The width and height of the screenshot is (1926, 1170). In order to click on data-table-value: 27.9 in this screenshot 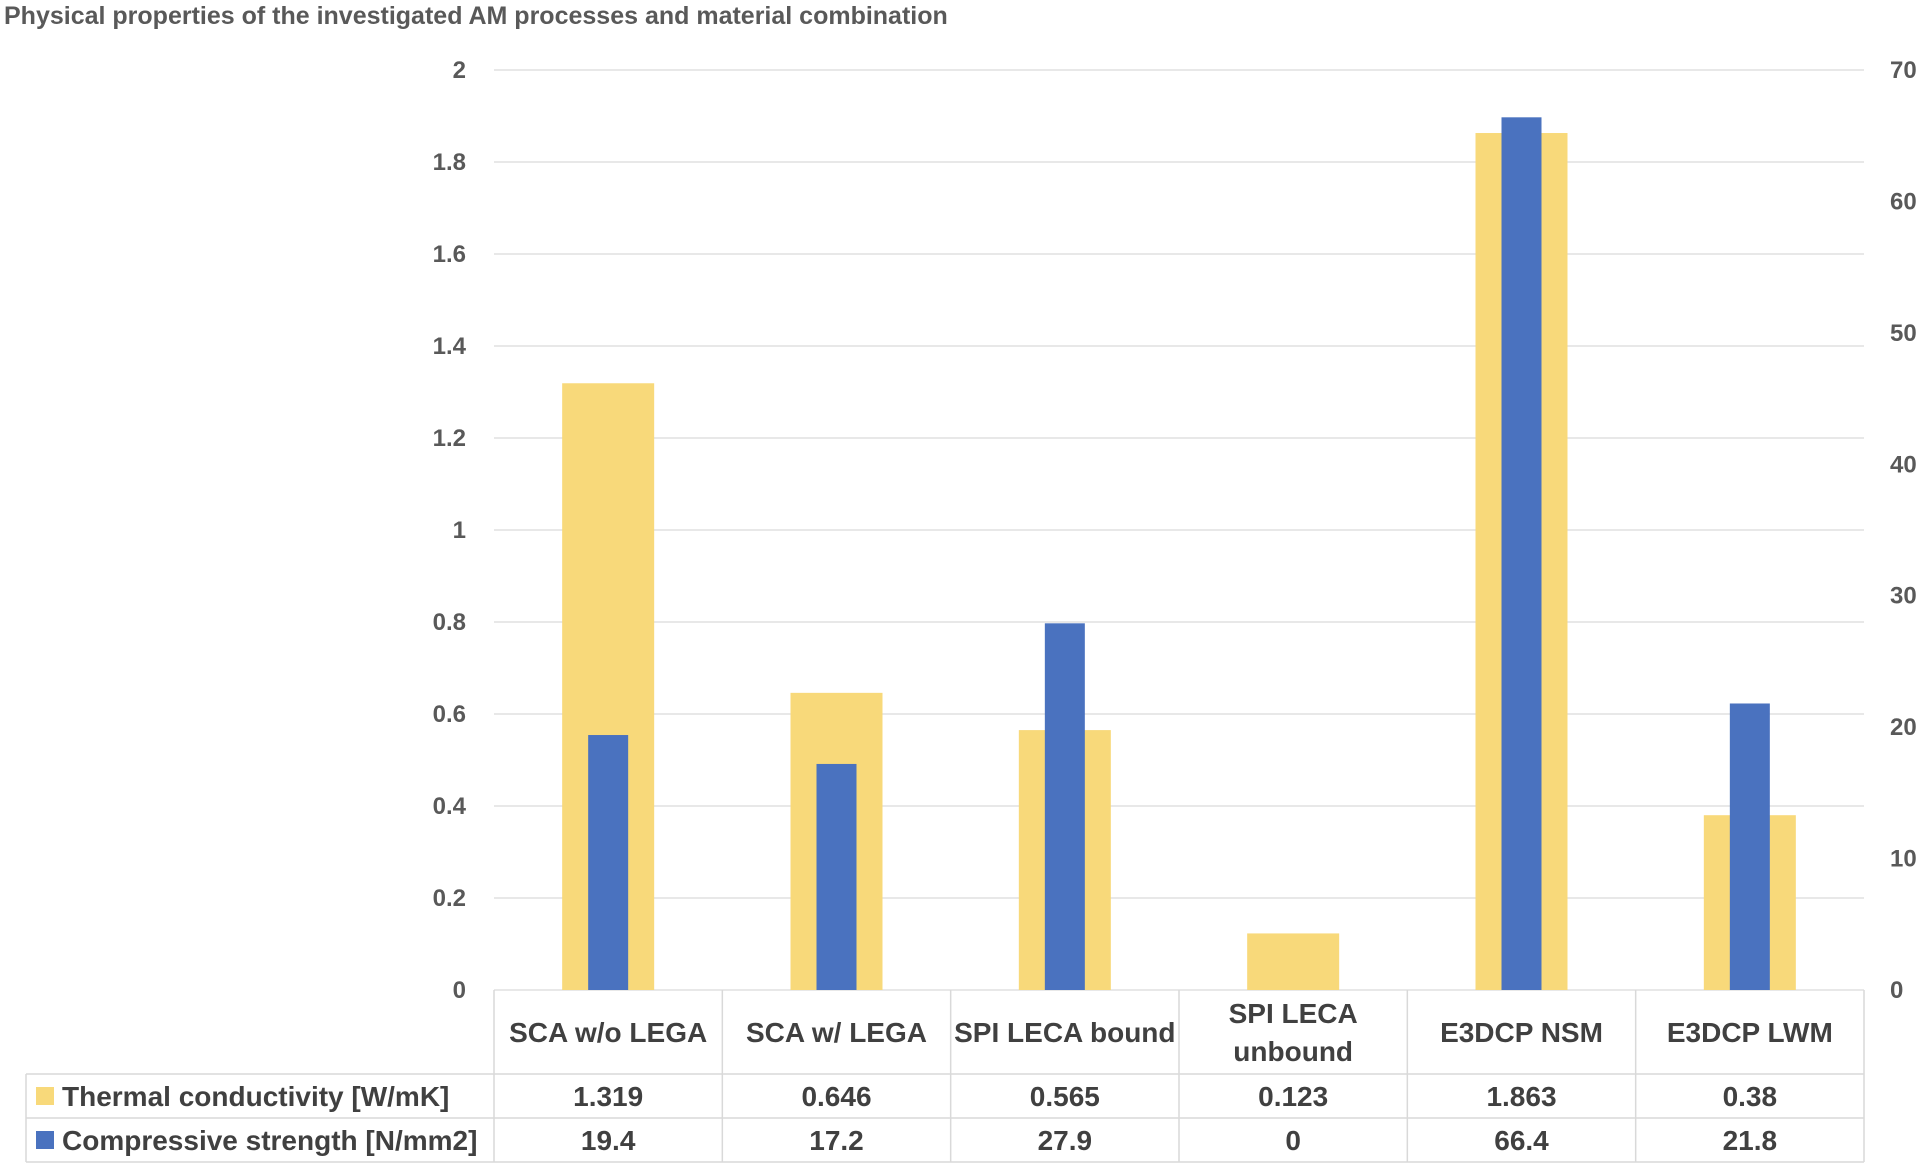, I will do `click(1065, 1140)`.